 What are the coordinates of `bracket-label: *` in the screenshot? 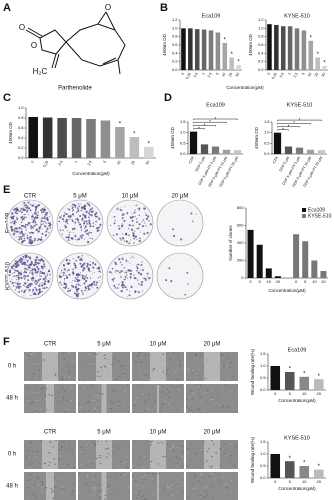 It's located at (294, 122).